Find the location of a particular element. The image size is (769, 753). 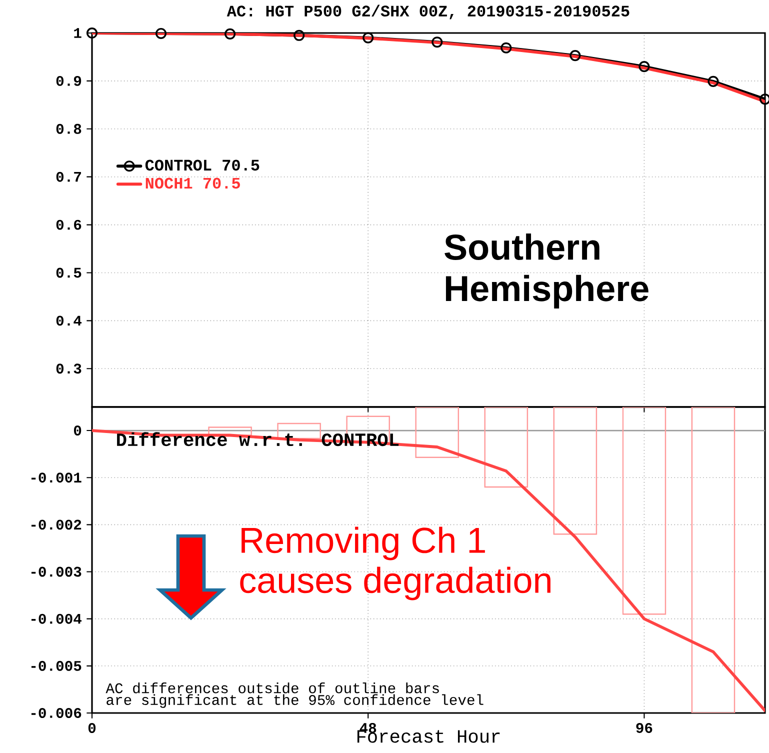

y-tick-label: -0.002 is located at coordinates (56, 525).